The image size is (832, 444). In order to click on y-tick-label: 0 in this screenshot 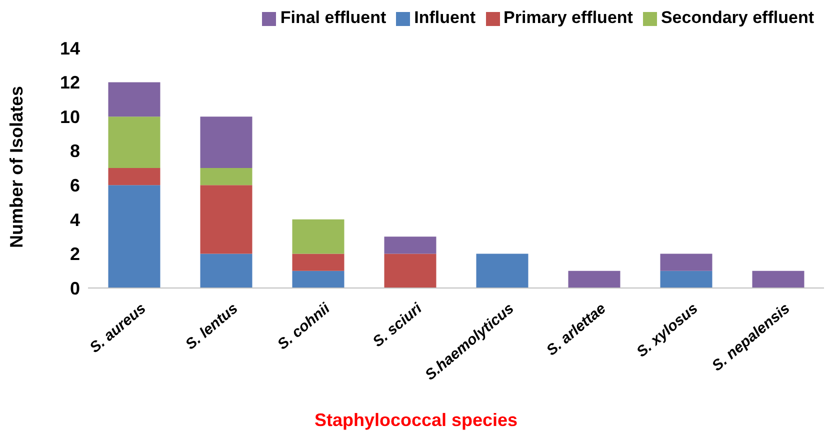, I will do `click(75, 288)`.